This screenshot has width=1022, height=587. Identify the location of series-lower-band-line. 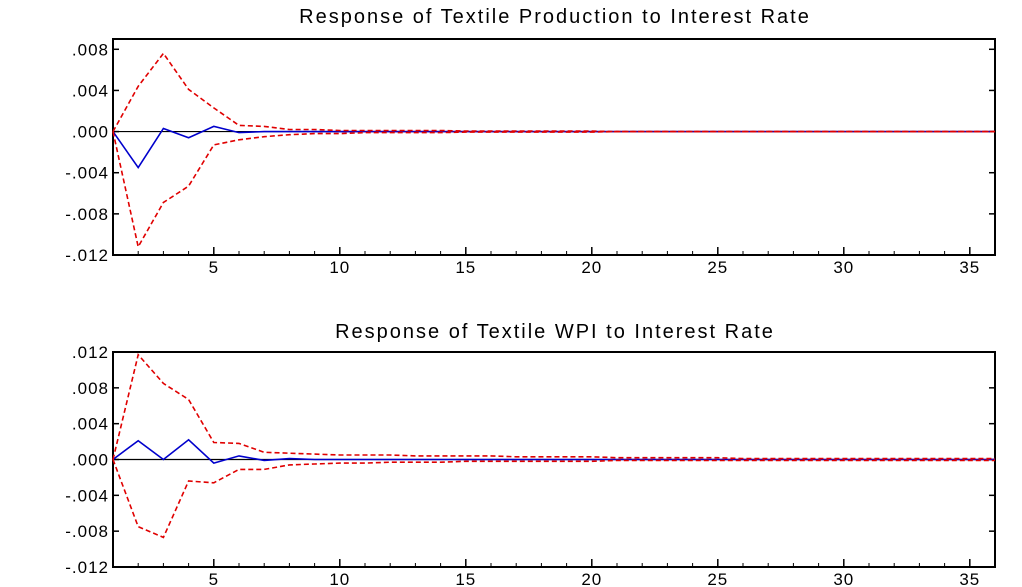
(553, 499).